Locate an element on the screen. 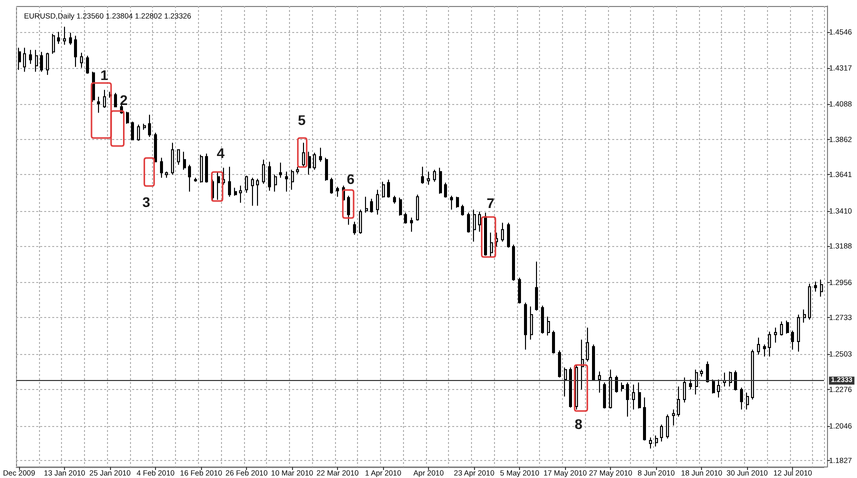 This screenshot has width=857, height=478. annotation: 2 is located at coordinates (124, 100).